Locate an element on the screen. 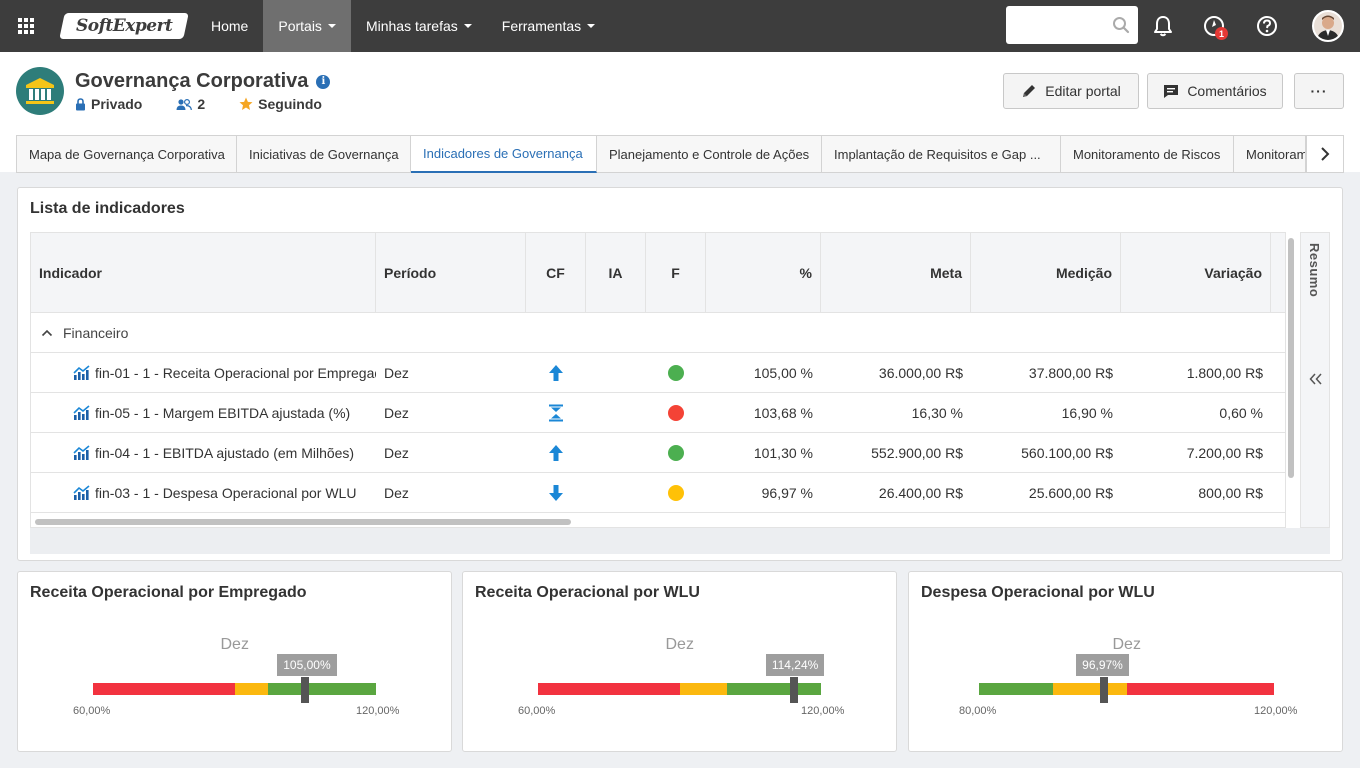 The width and height of the screenshot is (1360, 768). table-cell: Dez is located at coordinates (451, 413).